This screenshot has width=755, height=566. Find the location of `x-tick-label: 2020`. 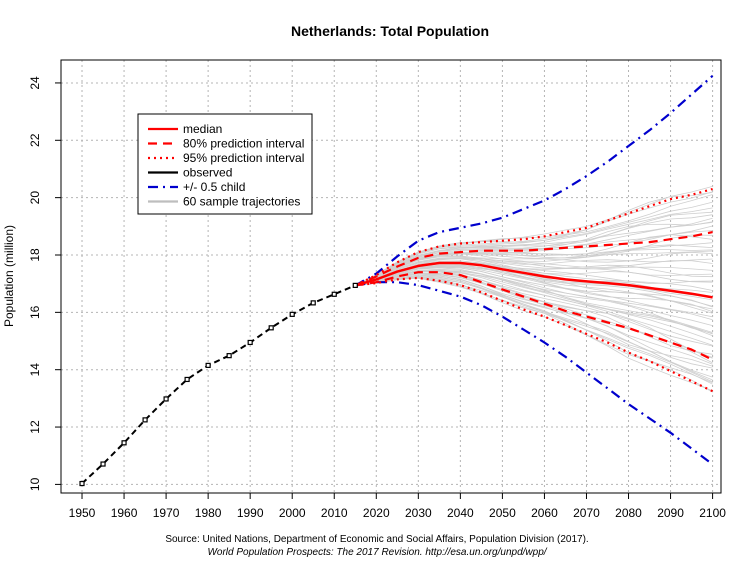

x-tick-label: 2020 is located at coordinates (376, 513).